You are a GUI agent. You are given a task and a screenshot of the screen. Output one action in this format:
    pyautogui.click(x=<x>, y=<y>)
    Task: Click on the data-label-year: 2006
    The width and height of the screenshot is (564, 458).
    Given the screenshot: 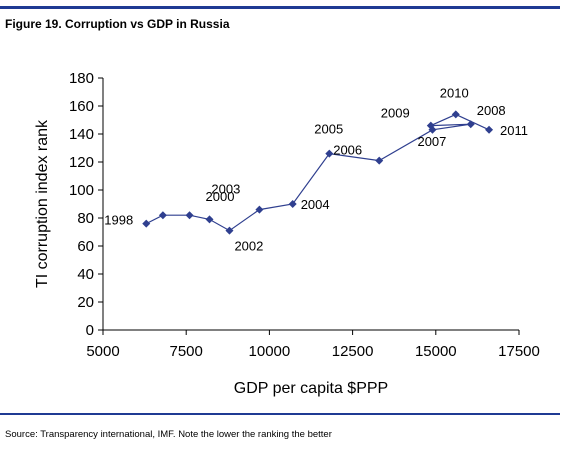 What is the action you would take?
    pyautogui.click(x=347, y=150)
    